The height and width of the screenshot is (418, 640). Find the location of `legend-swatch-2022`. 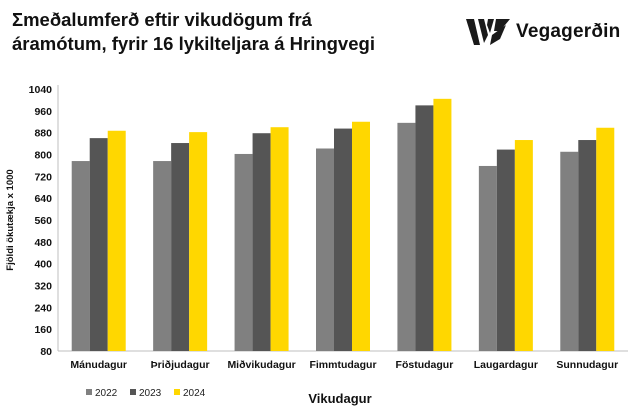

legend-swatch-2022 is located at coordinates (89, 392).